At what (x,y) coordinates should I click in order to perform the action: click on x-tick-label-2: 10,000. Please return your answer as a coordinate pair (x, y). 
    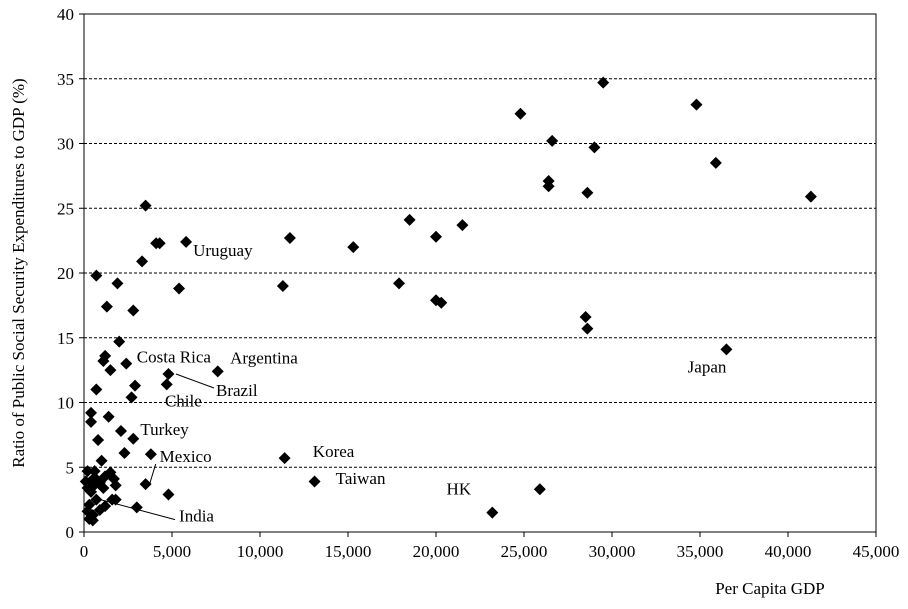
    Looking at the image, I should click on (260, 551).